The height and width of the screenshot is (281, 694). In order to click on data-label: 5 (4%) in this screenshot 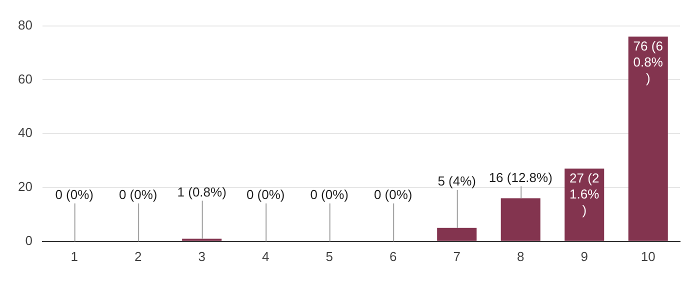, I will do `click(457, 181)`.